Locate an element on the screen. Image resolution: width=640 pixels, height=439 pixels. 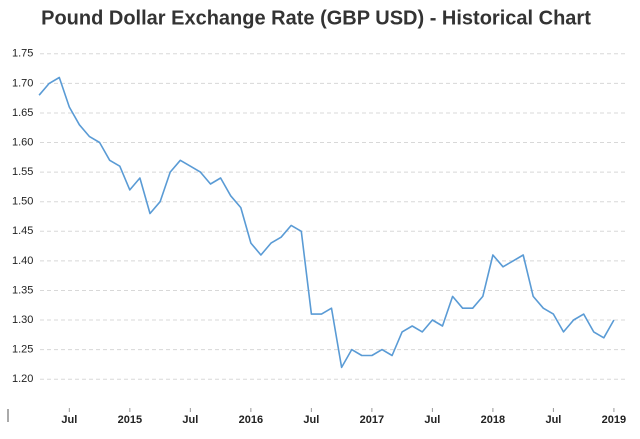
x-tick-label: 2017 is located at coordinates (372, 420).